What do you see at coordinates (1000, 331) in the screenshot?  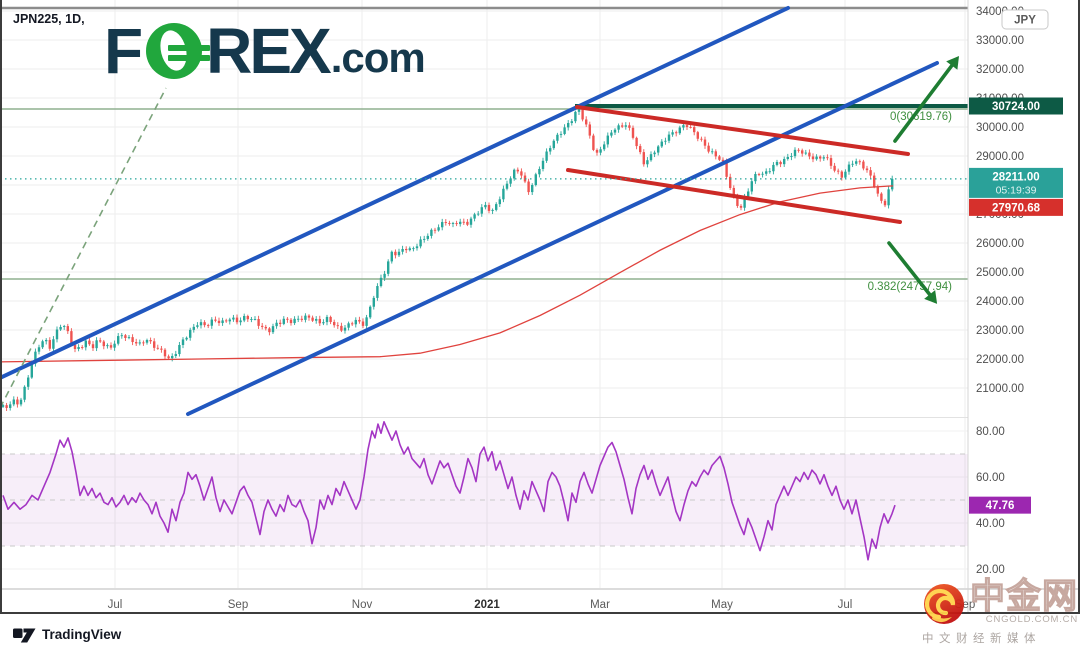 I see `price-tick-label: 23000.00` at bounding box center [1000, 331].